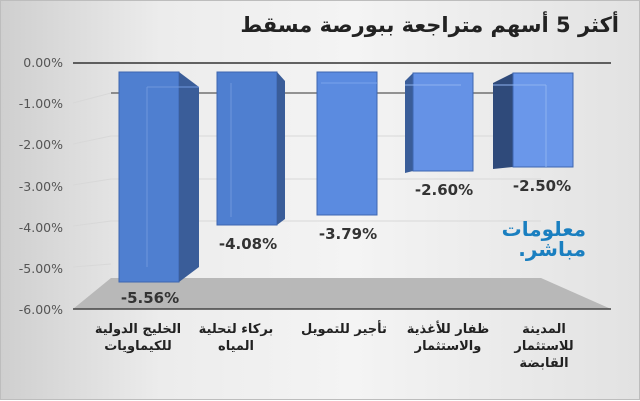 The image size is (640, 401). What do you see at coordinates (40, 103) in the screenshot?
I see `y-tick: -1.00%` at bounding box center [40, 103].